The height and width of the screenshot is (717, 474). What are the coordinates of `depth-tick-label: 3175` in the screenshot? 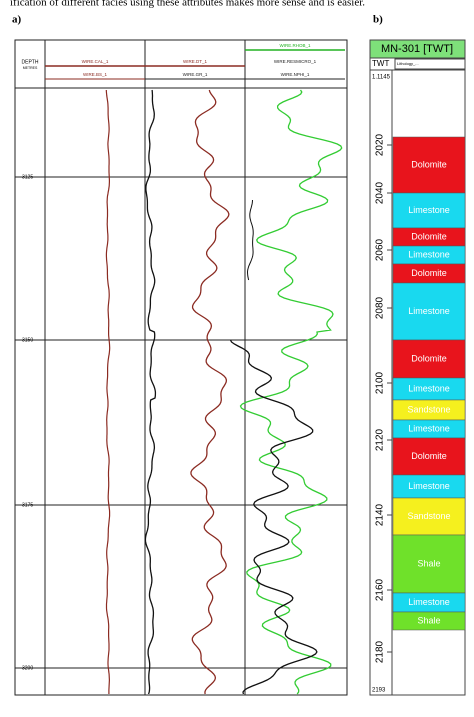 It's located at (27, 505).